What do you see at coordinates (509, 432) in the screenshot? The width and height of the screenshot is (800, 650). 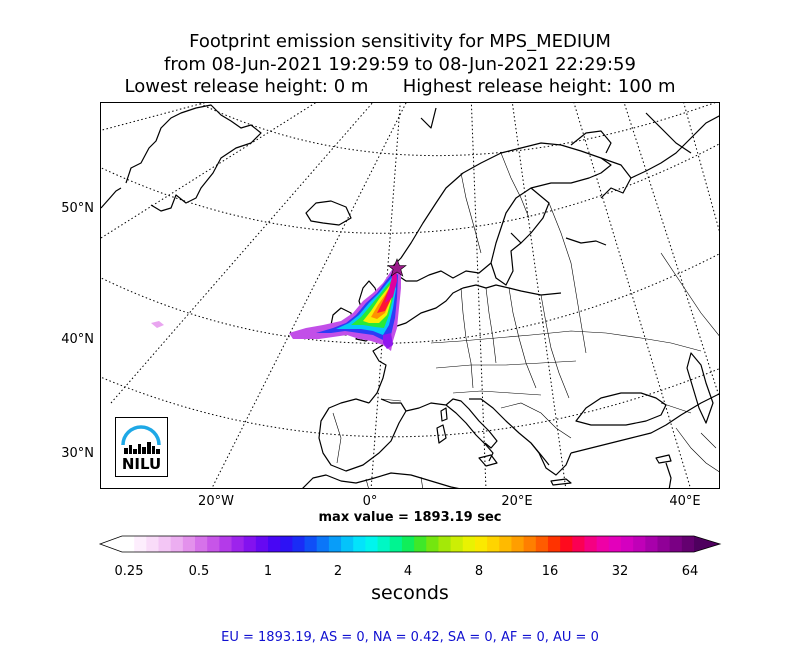 I see `coast-adriatic-balkans` at bounding box center [509, 432].